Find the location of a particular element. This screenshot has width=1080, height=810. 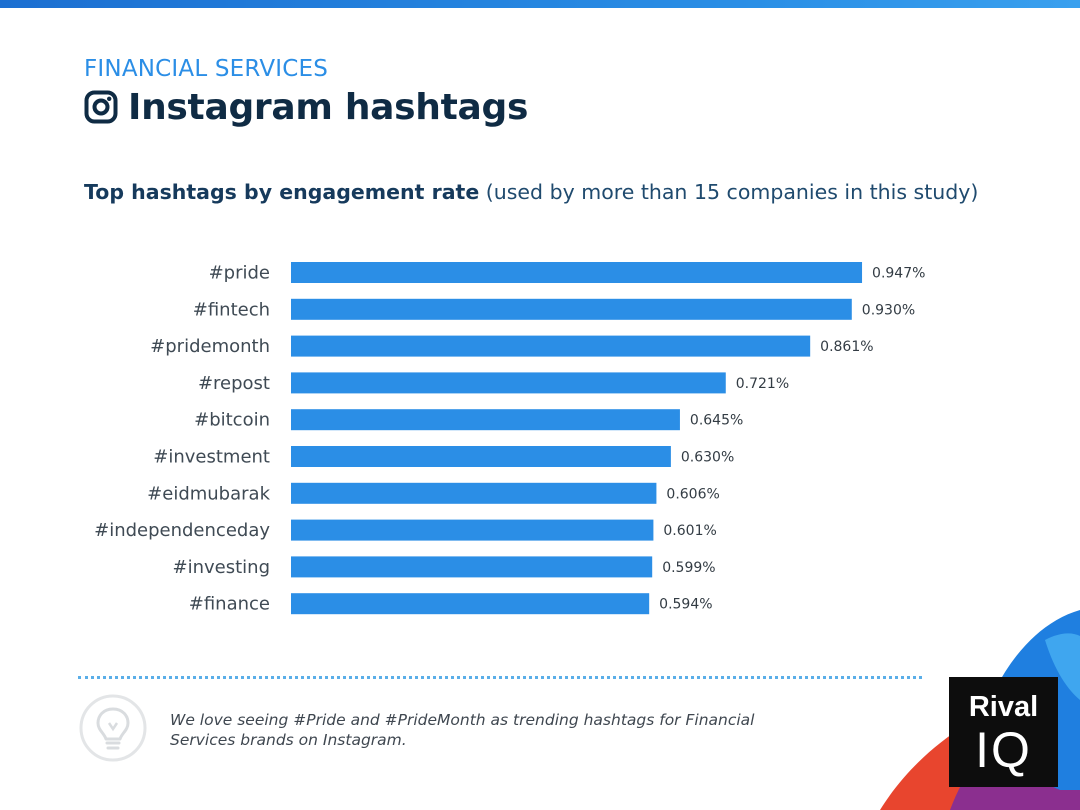

lightbulb-icon is located at coordinates (113, 728).